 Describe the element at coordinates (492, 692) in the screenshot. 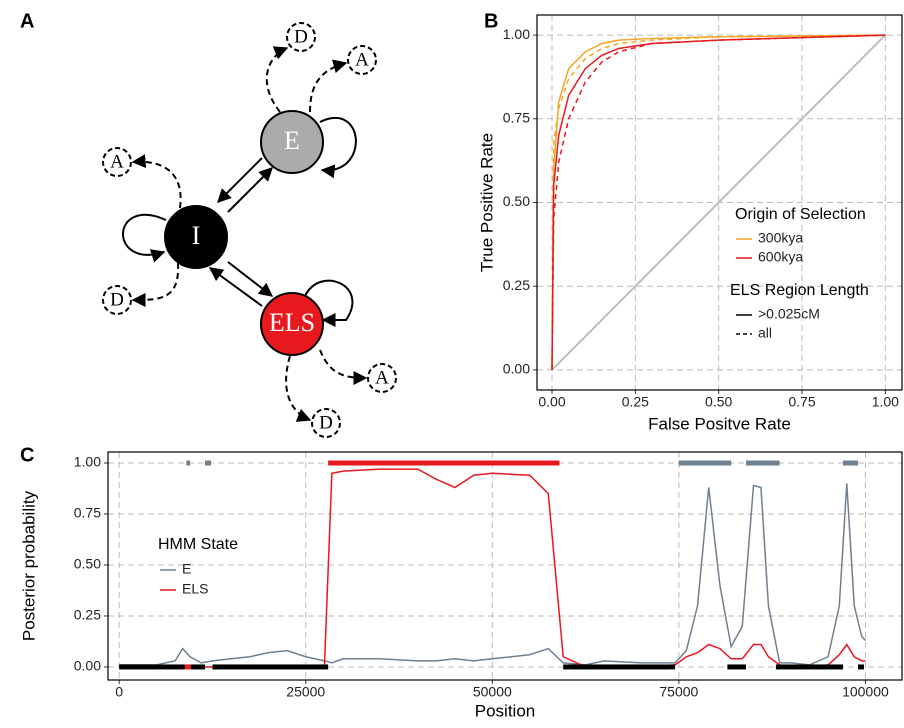

I see `x-tick-label: 50000` at that location.